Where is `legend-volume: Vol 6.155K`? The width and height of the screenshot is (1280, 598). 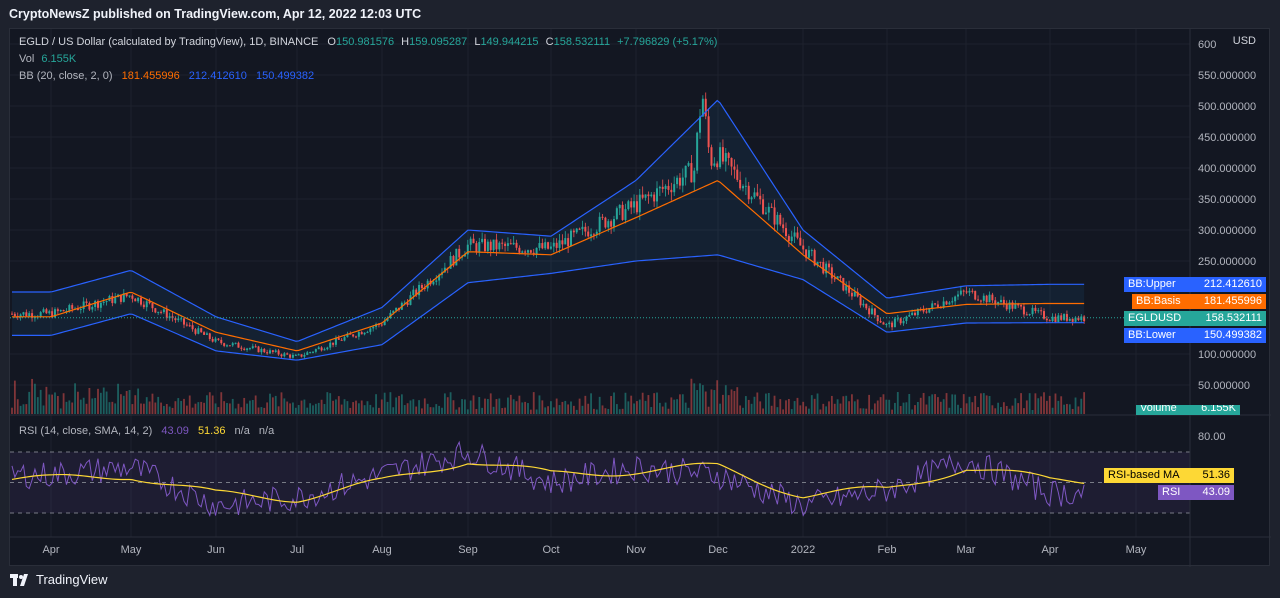
legend-volume: Vol 6.155K is located at coordinates (47, 59).